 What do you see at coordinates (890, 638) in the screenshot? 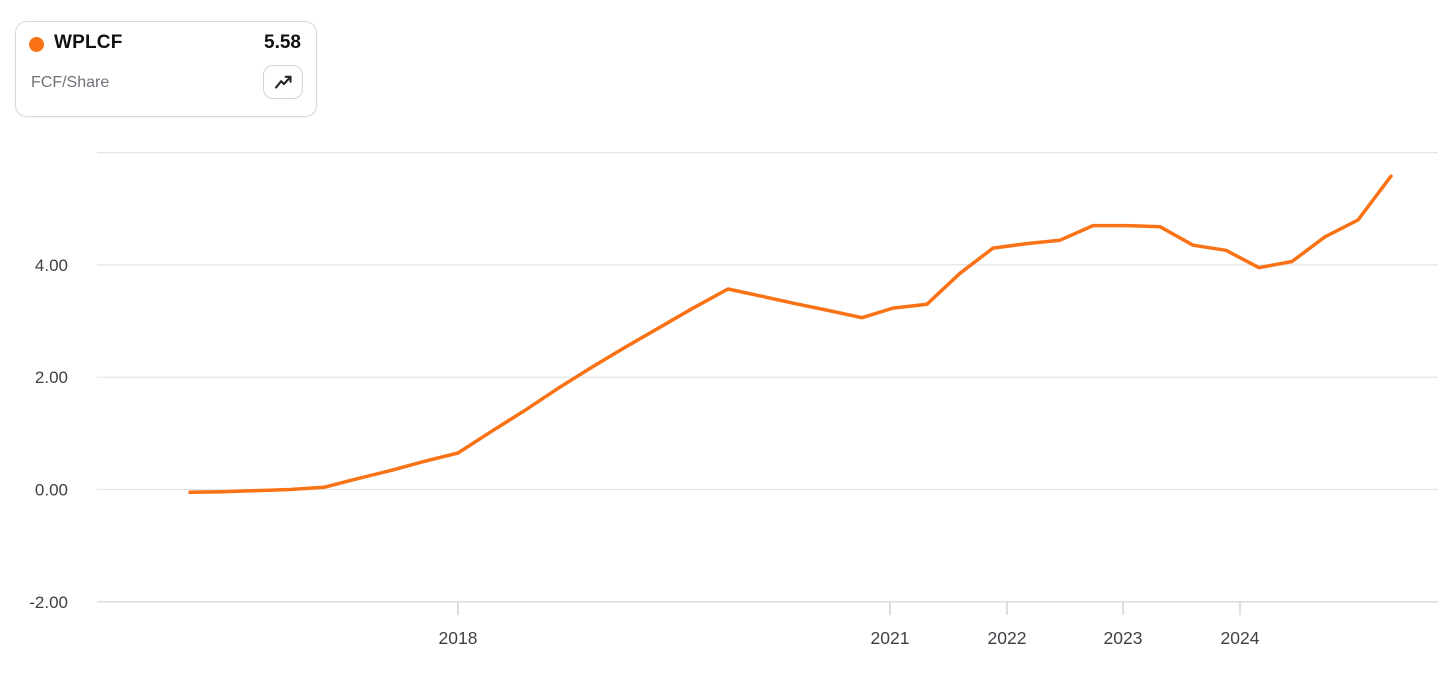
I see `x-axis-label: 2021` at bounding box center [890, 638].